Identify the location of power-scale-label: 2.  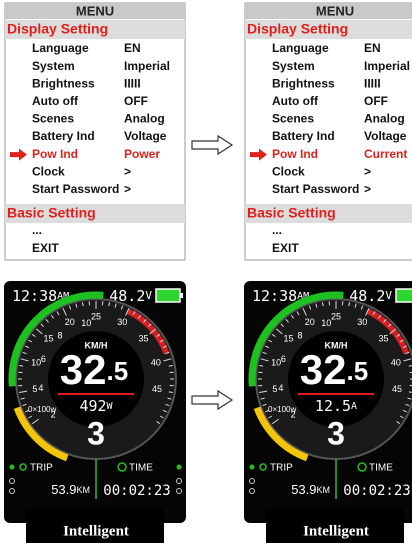
(53, 414).